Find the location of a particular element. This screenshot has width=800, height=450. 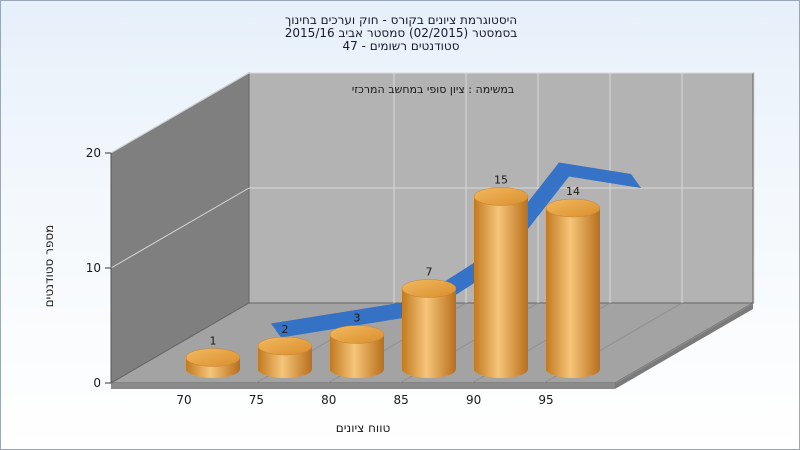

chart-annotation: במשימה : ציון סופי במחשב המרכזי is located at coordinates (433, 89).